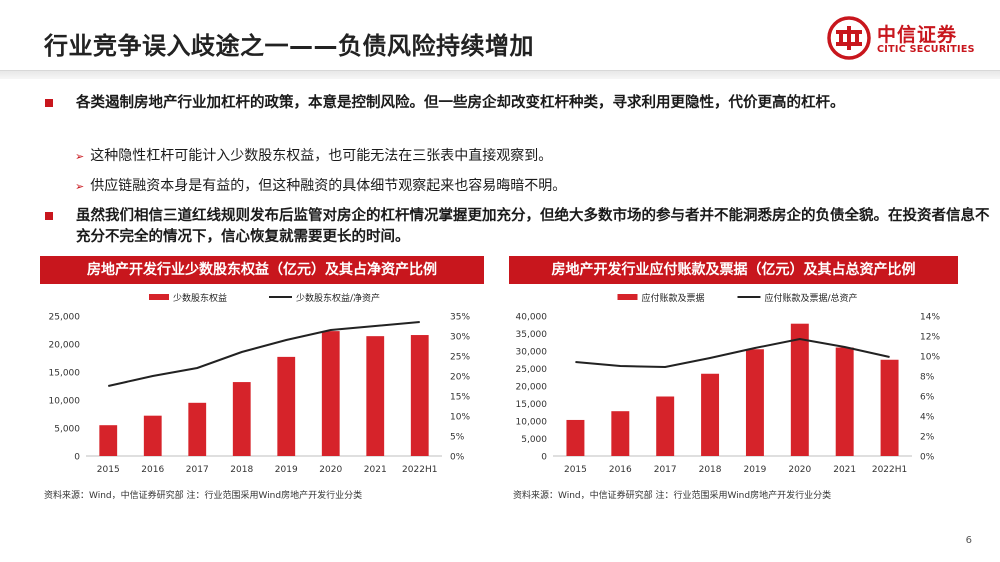  Describe the element at coordinates (460, 398) in the screenshot. I see `y-right-tick-label: 15%` at that location.